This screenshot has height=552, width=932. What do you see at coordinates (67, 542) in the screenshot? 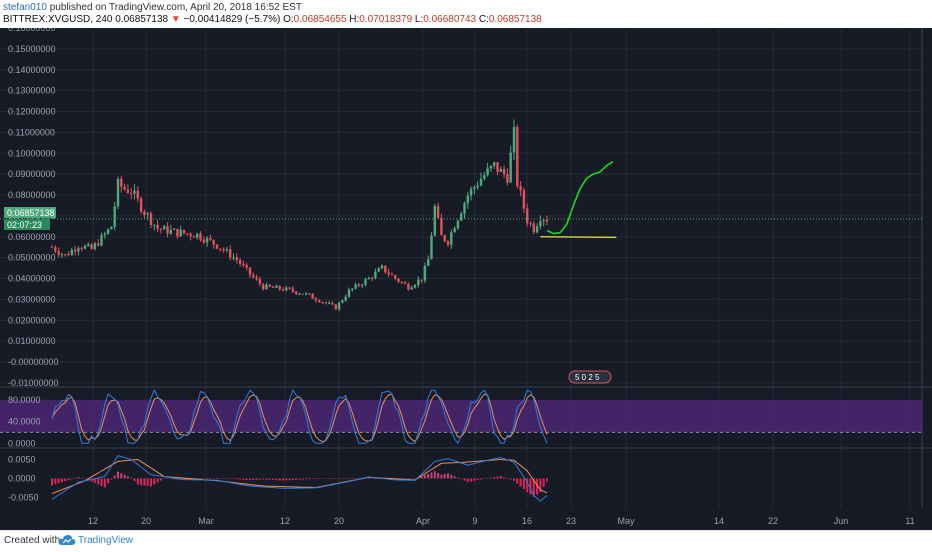
I see `tradingview-cloud-icon` at bounding box center [67, 542].